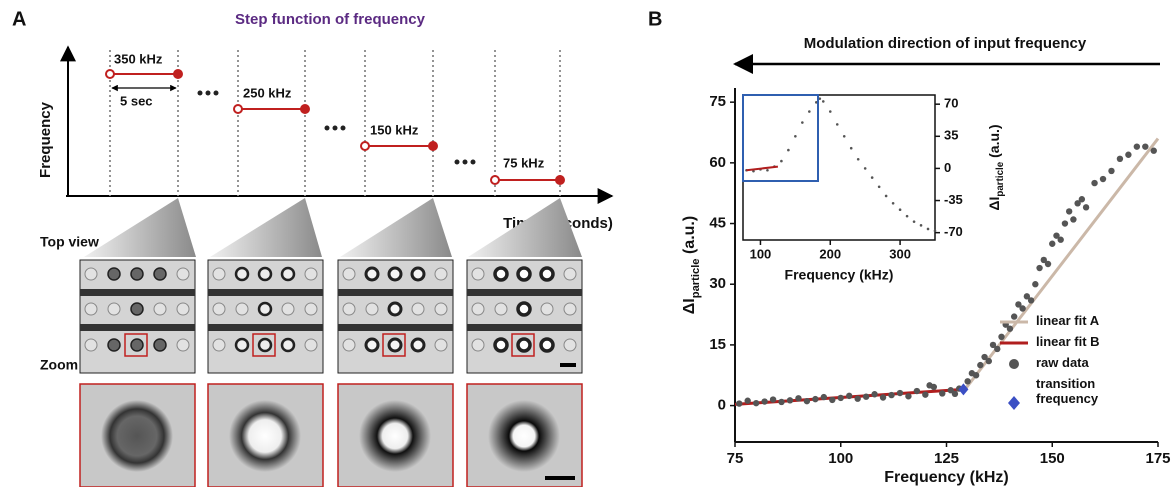  I want to click on legend-entry: linear fit B, so click(1068, 341).